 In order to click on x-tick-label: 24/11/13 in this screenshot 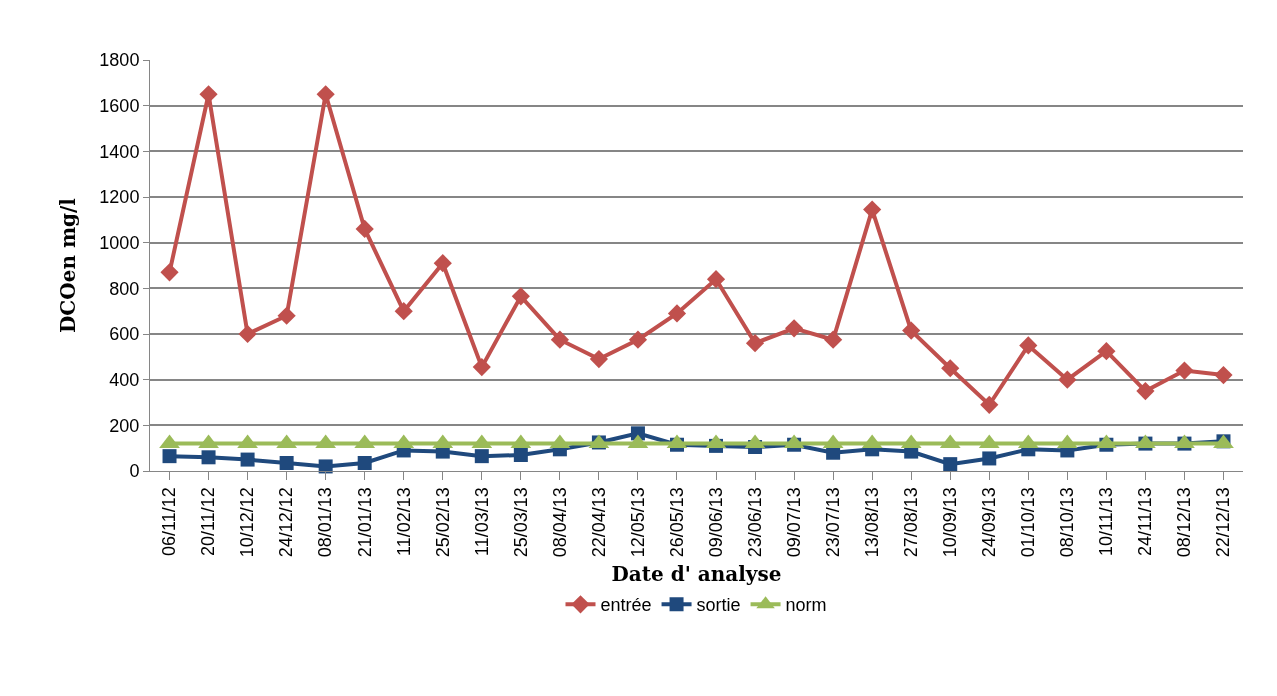, I will do `click(1145, 521)`.